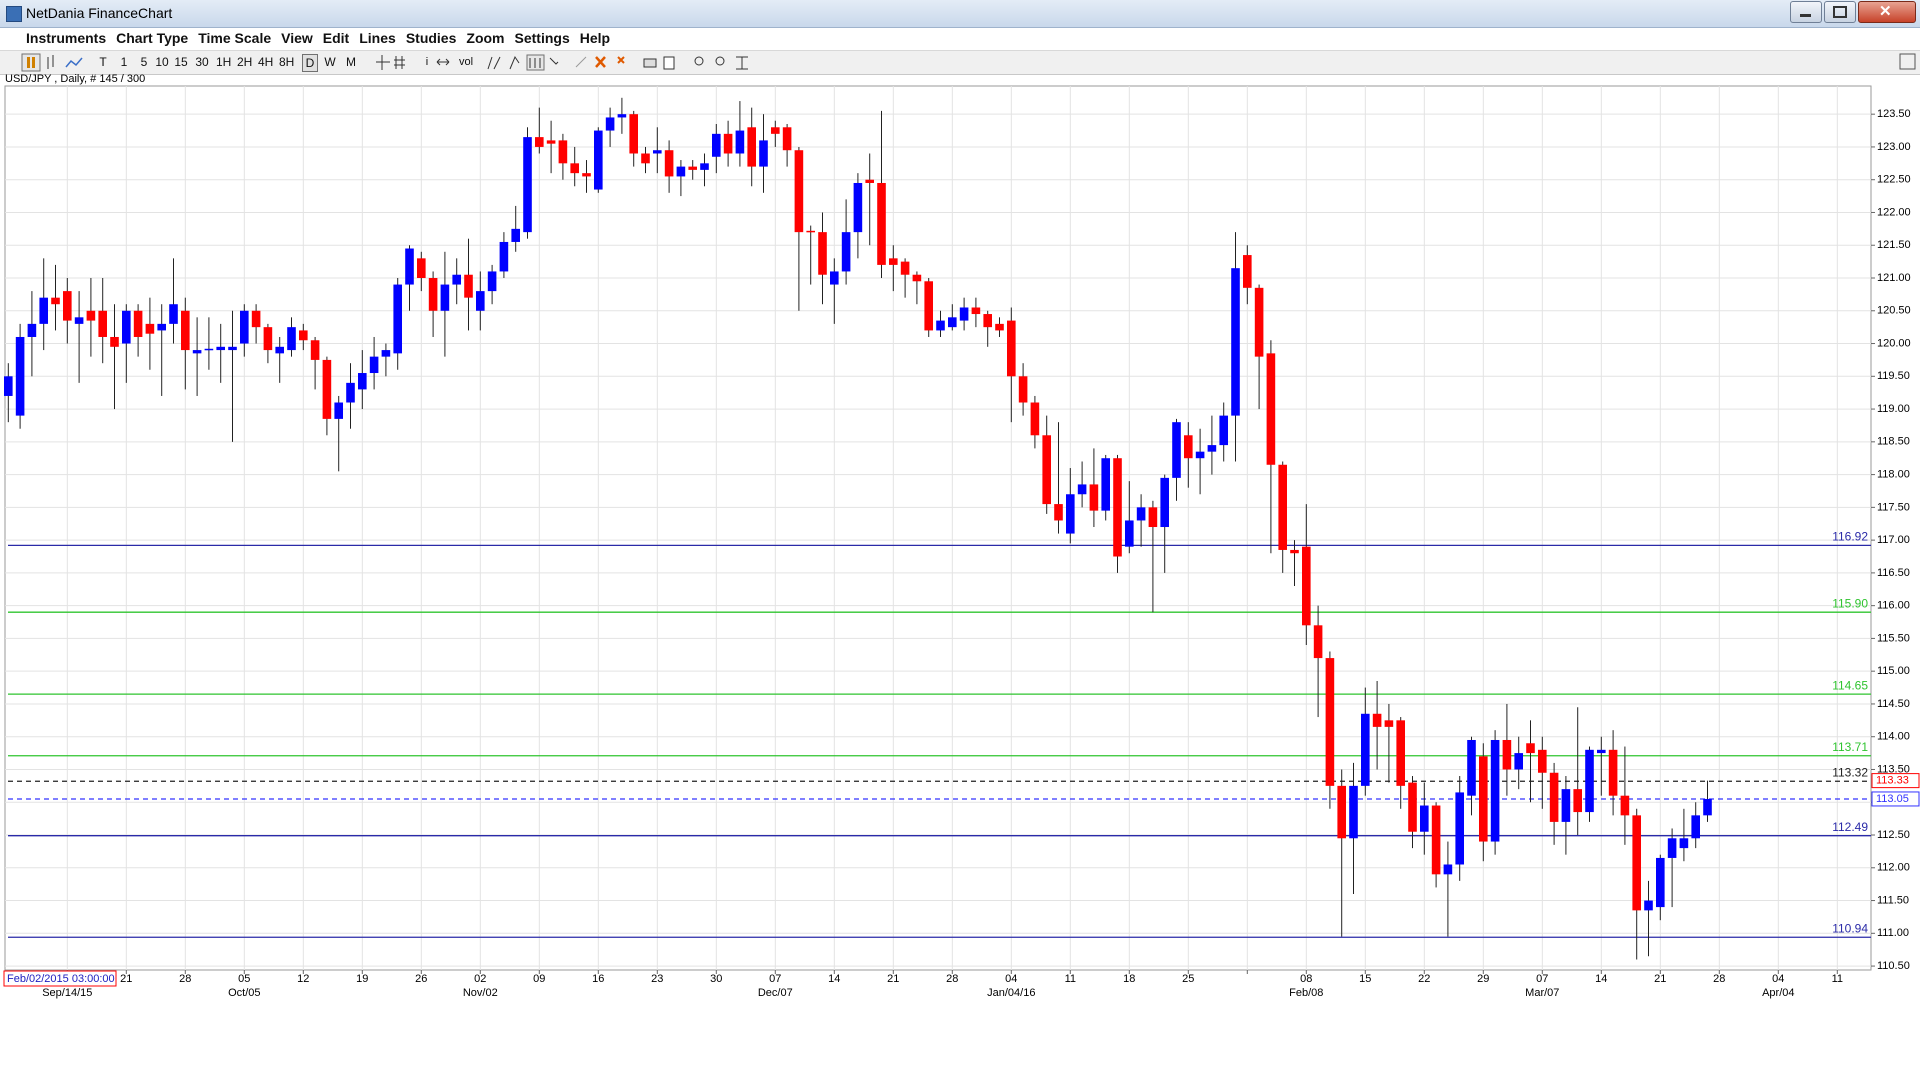  I want to click on timeframe-button: T, so click(103, 62).